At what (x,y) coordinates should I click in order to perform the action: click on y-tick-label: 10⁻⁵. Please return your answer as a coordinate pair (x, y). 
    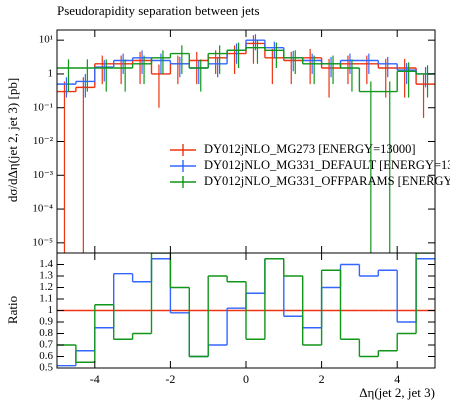
    Looking at the image, I should click on (42, 242).